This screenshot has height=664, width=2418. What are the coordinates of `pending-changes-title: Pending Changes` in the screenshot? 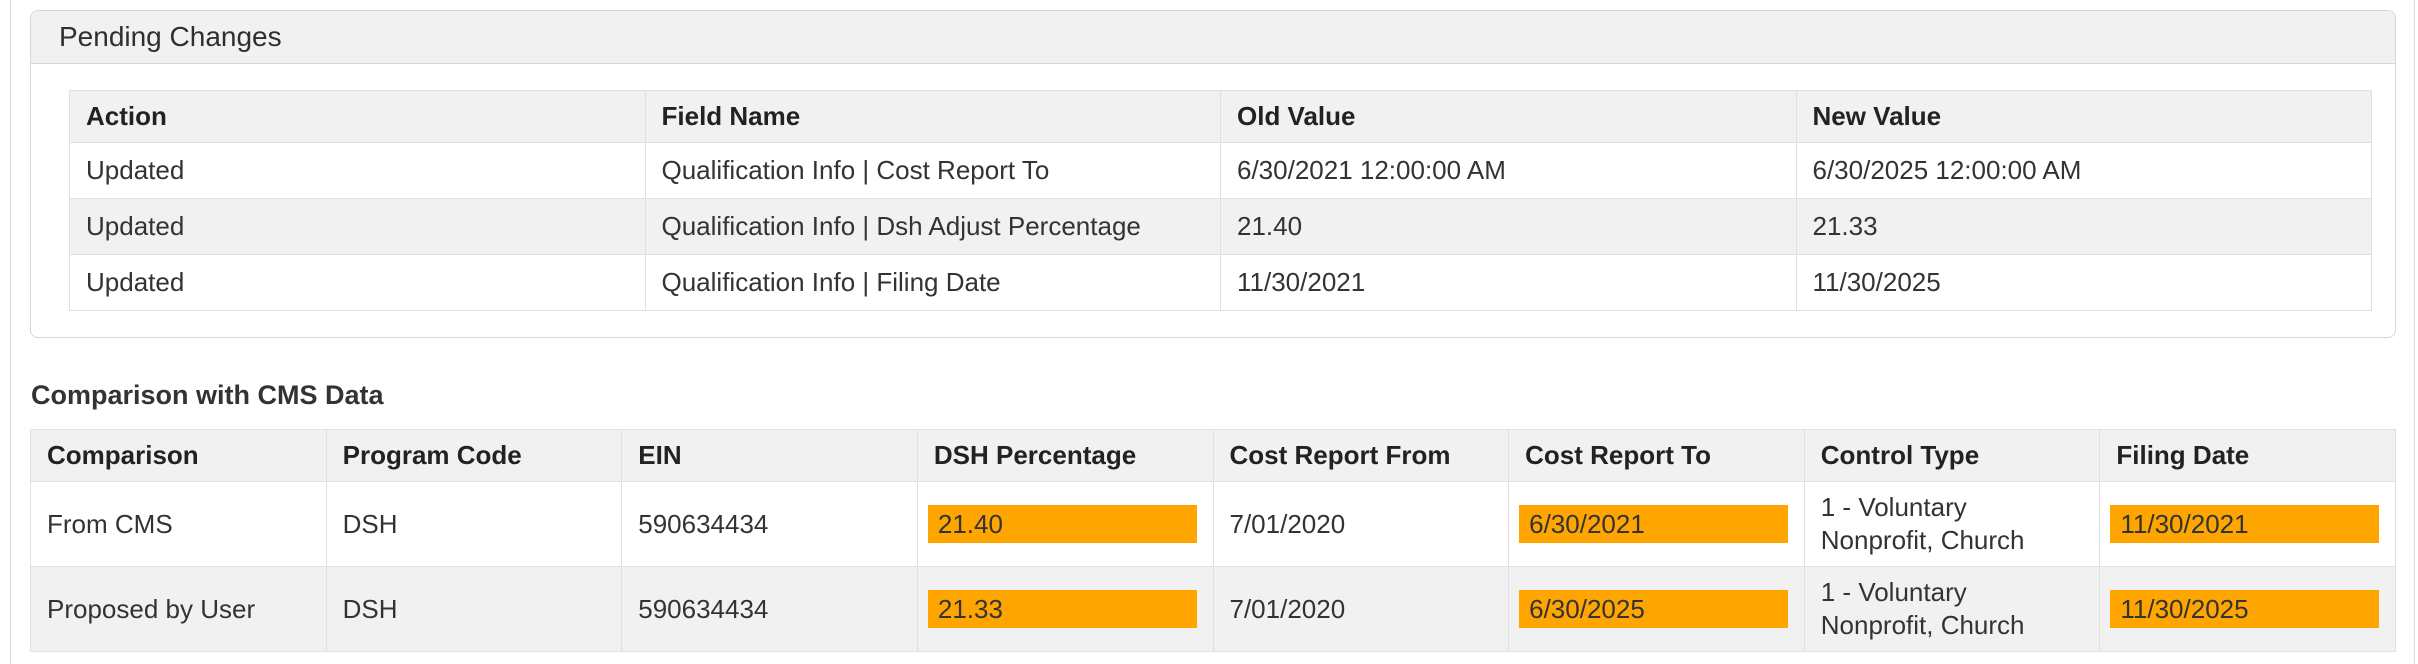 It's located at (1213, 37).